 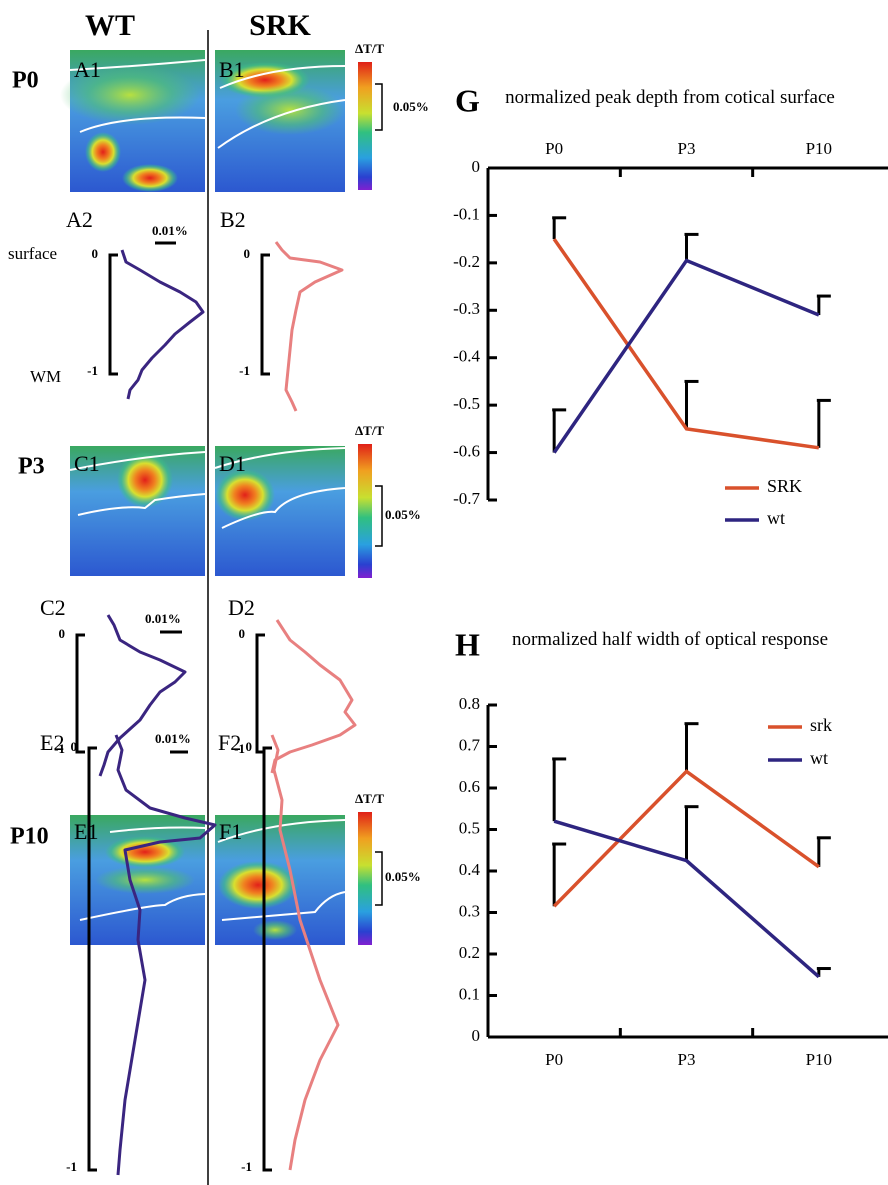 What do you see at coordinates (470, 744) in the screenshot?
I see `y-tick-label: 0.7` at bounding box center [470, 744].